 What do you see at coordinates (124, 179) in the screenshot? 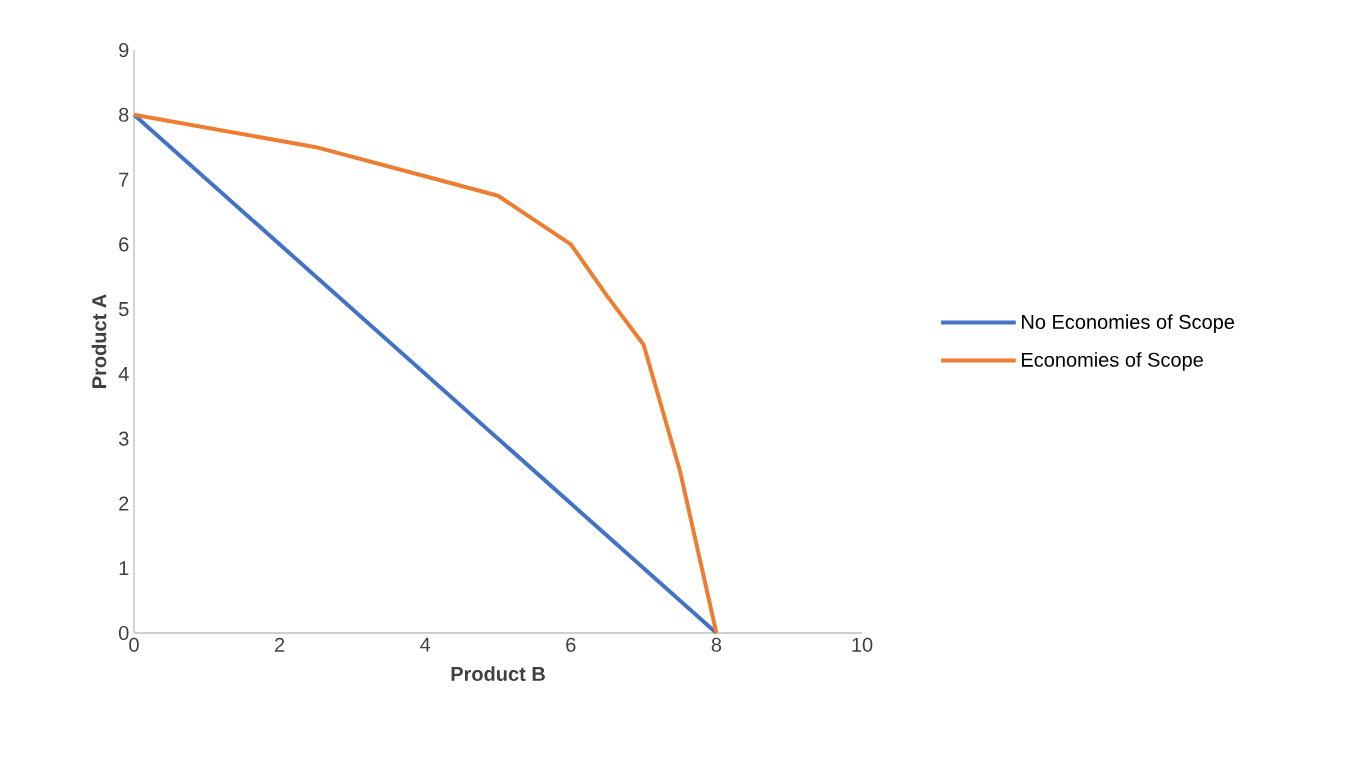
I see `y-tick-label: 7` at bounding box center [124, 179].